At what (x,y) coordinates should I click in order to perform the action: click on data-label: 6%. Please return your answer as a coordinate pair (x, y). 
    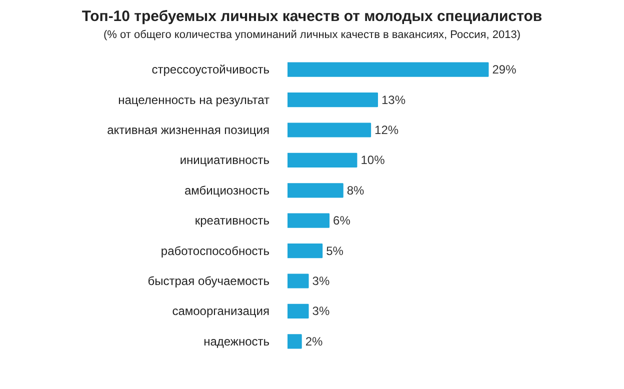
    Looking at the image, I should click on (342, 221).